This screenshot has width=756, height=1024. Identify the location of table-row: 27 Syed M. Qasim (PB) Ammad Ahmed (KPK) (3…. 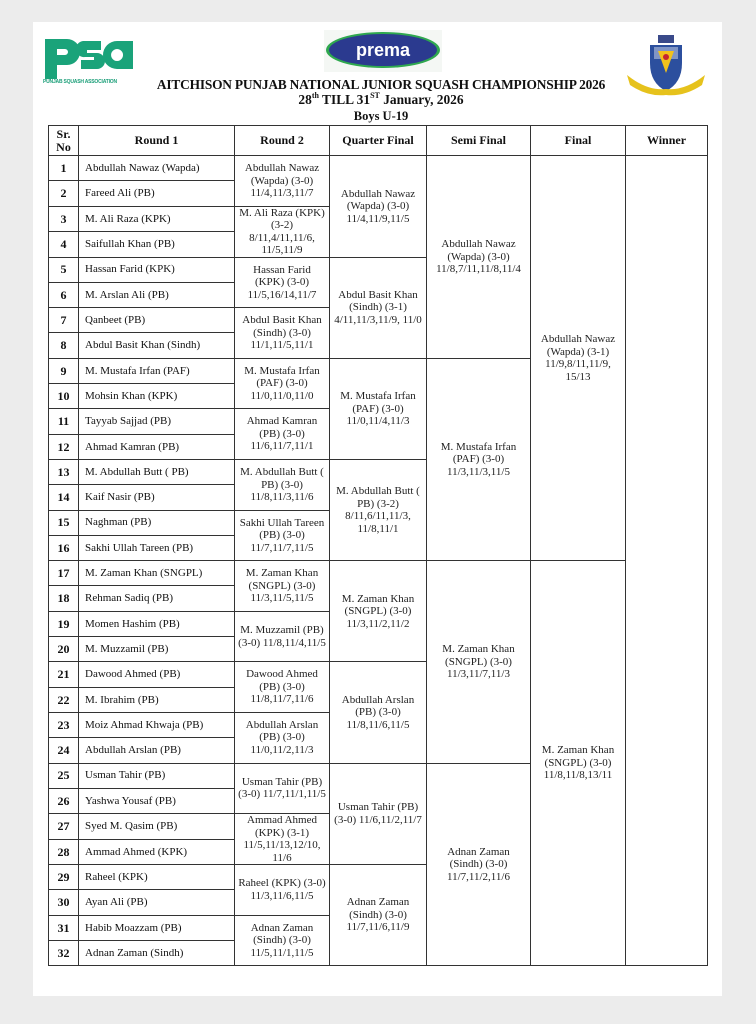
(378, 839).